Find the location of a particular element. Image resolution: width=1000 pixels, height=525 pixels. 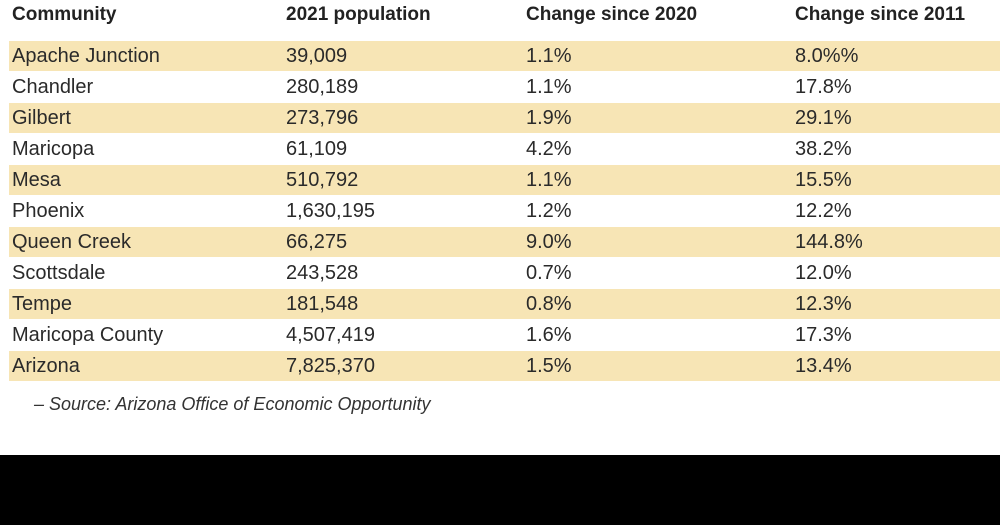

table-row: Queen Creek 66,275 9.0% 144.8% is located at coordinates (504, 242).